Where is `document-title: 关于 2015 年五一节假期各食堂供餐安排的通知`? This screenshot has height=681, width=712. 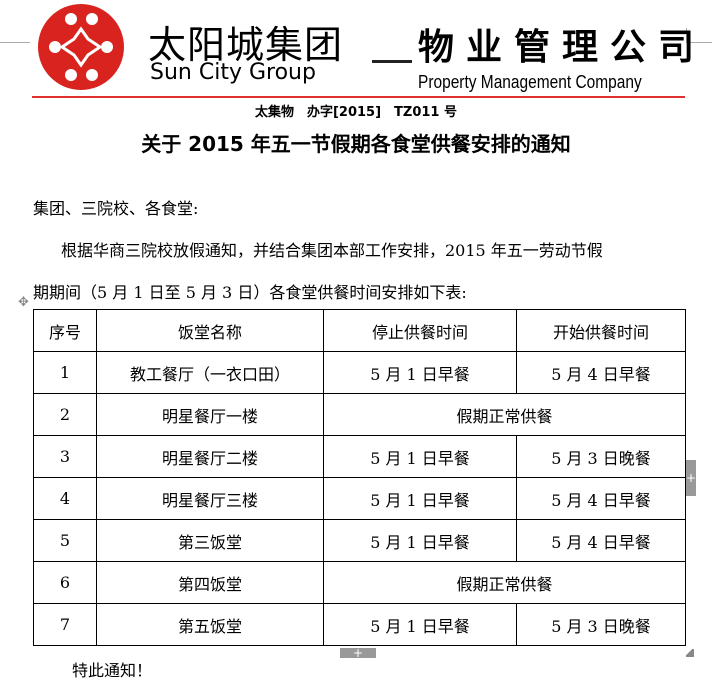
document-title: 关于 2015 年五一节假期各食堂供餐安排的通知 is located at coordinates (356, 144).